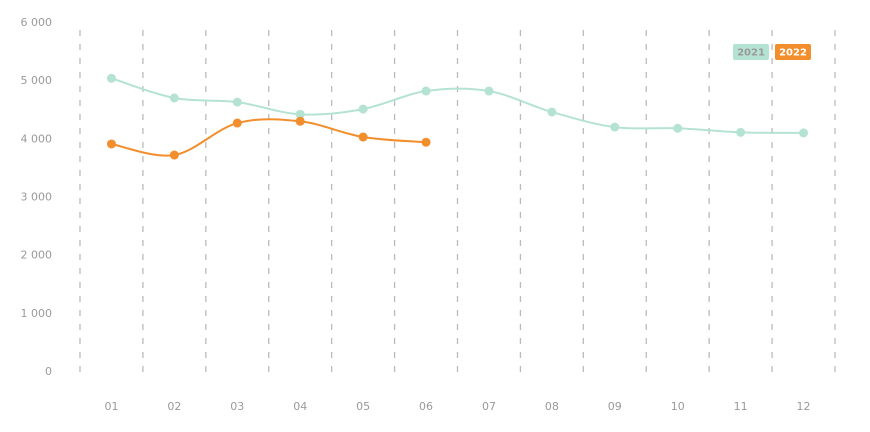  Describe the element at coordinates (237, 406) in the screenshot. I see `x-tick-label: 03` at that location.